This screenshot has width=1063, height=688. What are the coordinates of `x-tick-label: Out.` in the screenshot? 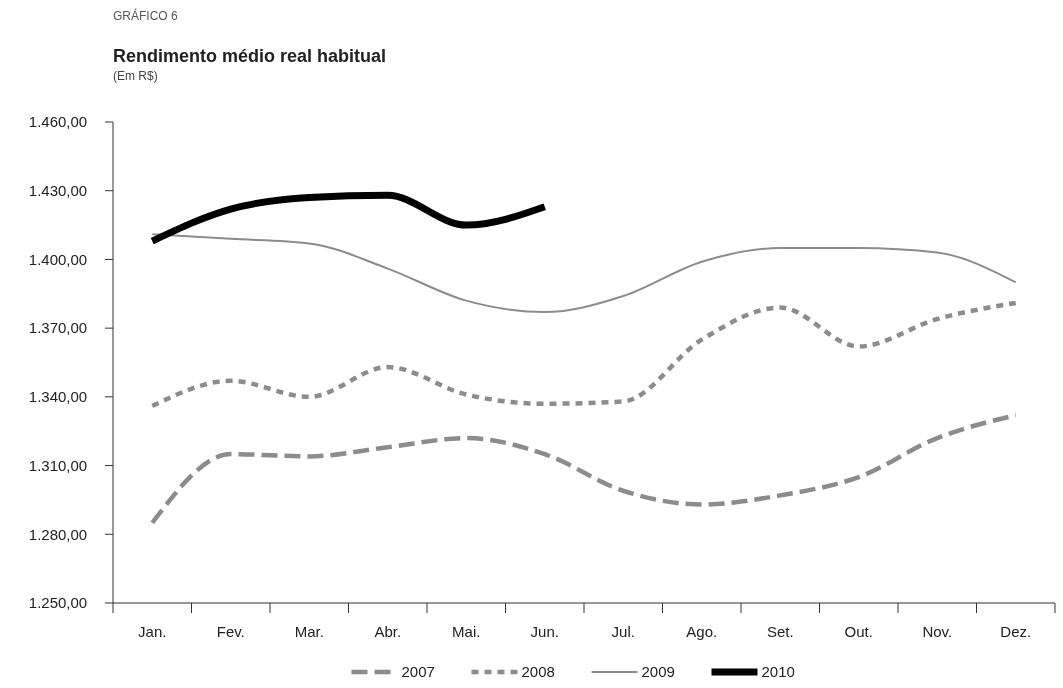 It's located at (858, 631).